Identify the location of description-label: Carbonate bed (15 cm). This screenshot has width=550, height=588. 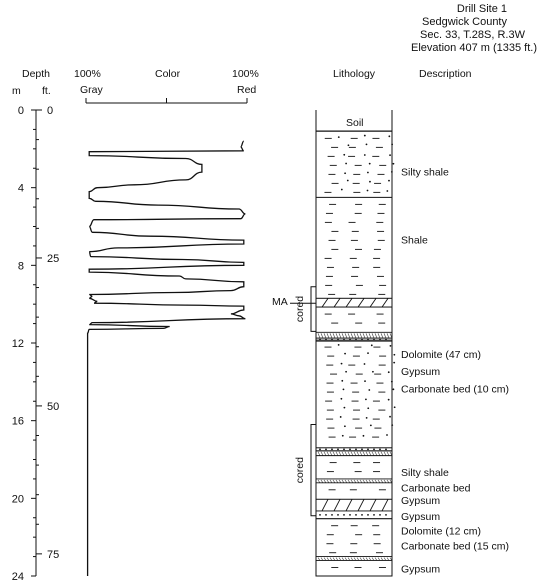
(455, 546).